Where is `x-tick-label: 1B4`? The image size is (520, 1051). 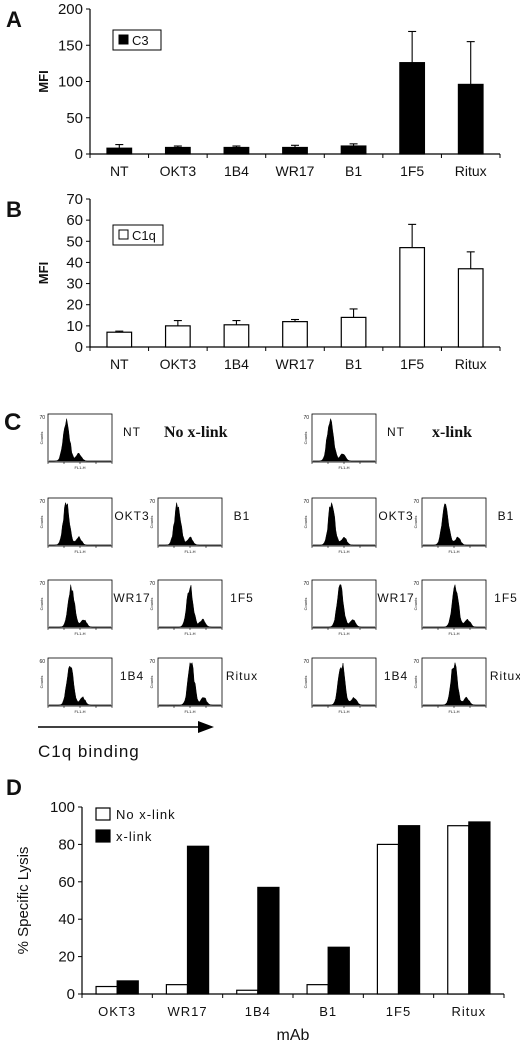
x-tick-label: 1B4 is located at coordinates (236, 364).